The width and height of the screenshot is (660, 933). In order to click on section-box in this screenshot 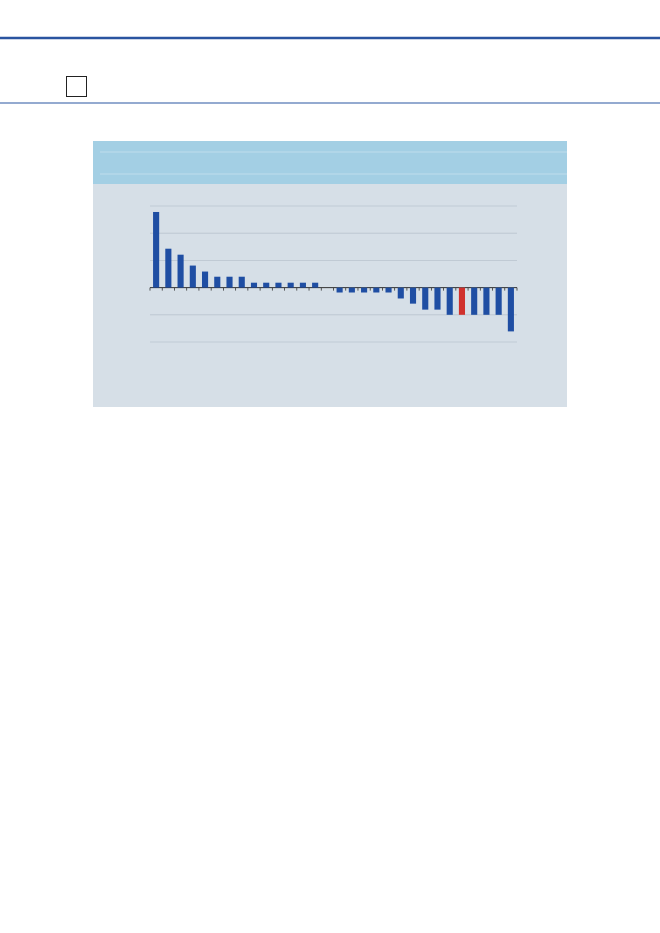, I will do `click(76, 86)`.